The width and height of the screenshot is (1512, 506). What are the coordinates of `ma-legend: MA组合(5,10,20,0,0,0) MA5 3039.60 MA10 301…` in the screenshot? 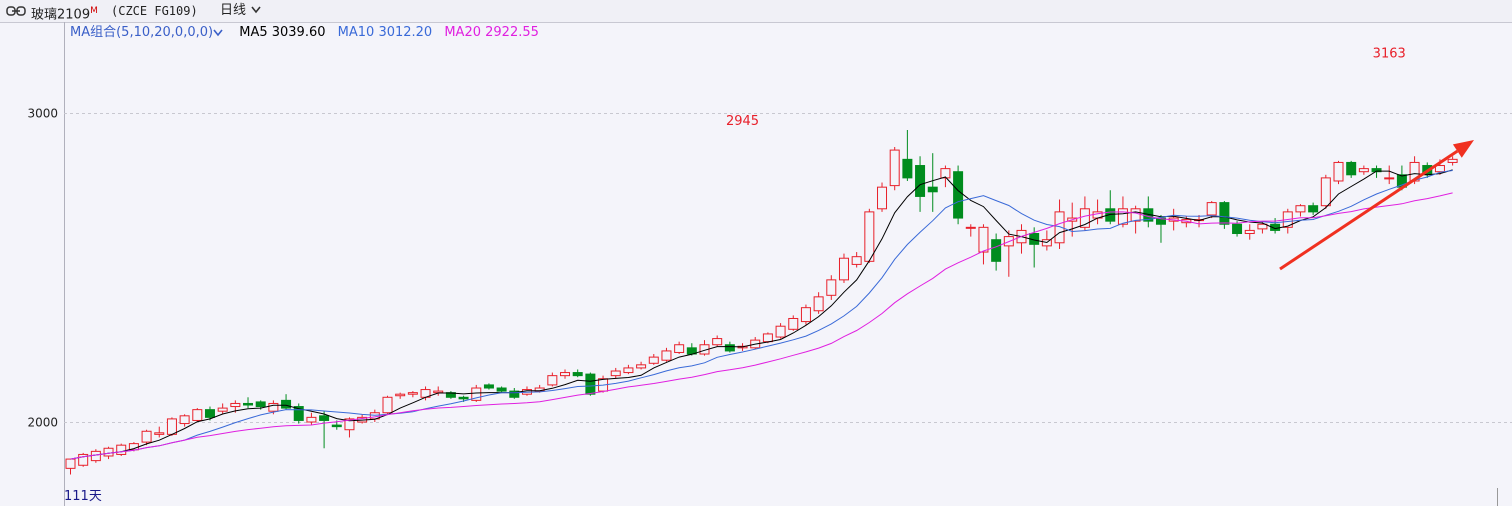 It's located at (308, 33).